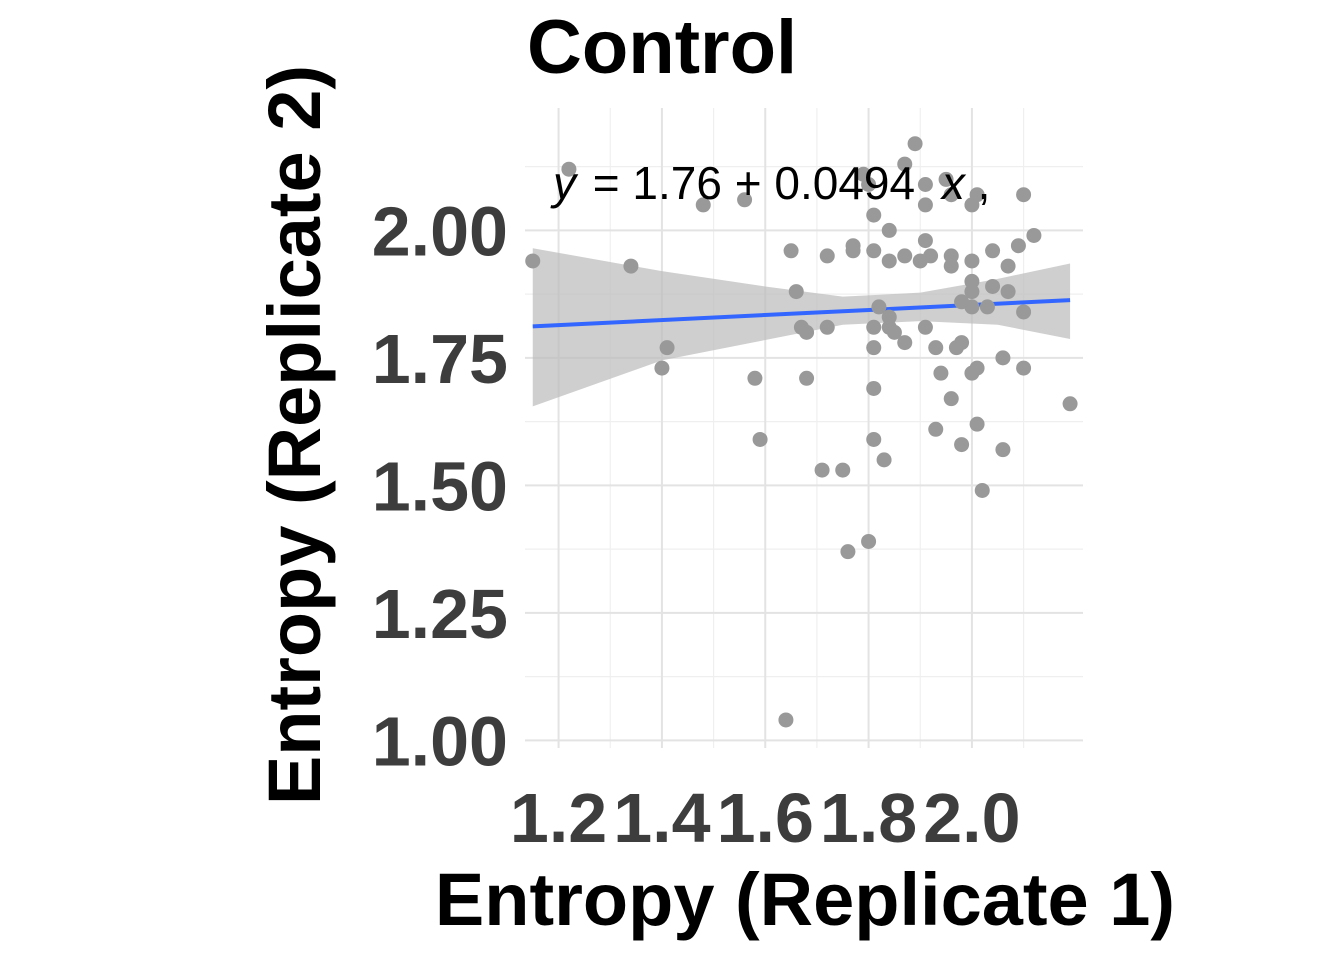 This screenshot has height=960, width=1344. What do you see at coordinates (868, 818) in the screenshot?
I see `x-tick-label: 1.8` at bounding box center [868, 818].